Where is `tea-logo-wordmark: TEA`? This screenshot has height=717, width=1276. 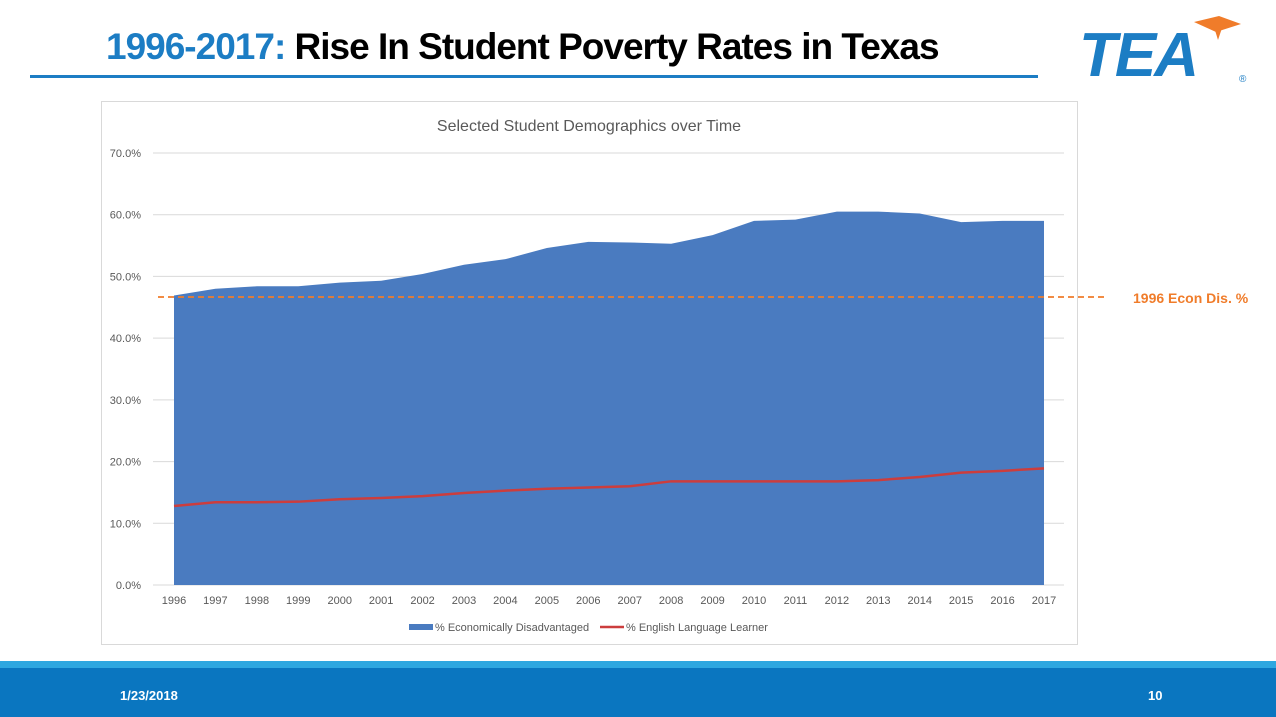
tea-logo-wordmark: TEA is located at coordinates (1138, 53).